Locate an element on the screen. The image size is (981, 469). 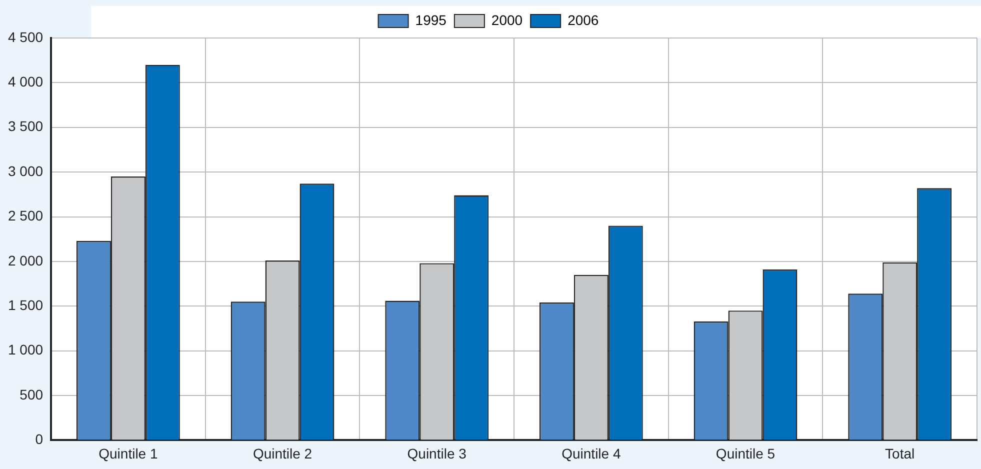
y-tick-label: 2 500 is located at coordinates (26, 216).